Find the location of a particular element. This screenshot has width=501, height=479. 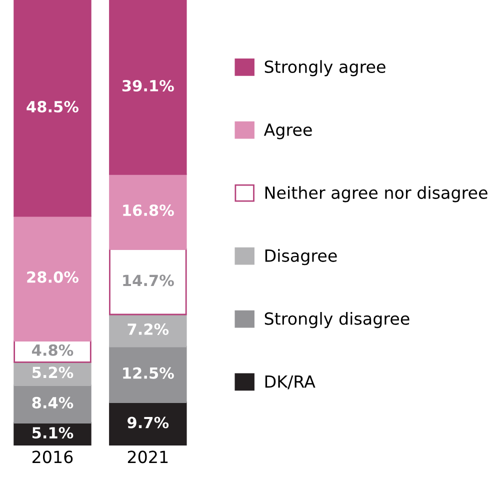

data-label: 48.5% is located at coordinates (52, 106).